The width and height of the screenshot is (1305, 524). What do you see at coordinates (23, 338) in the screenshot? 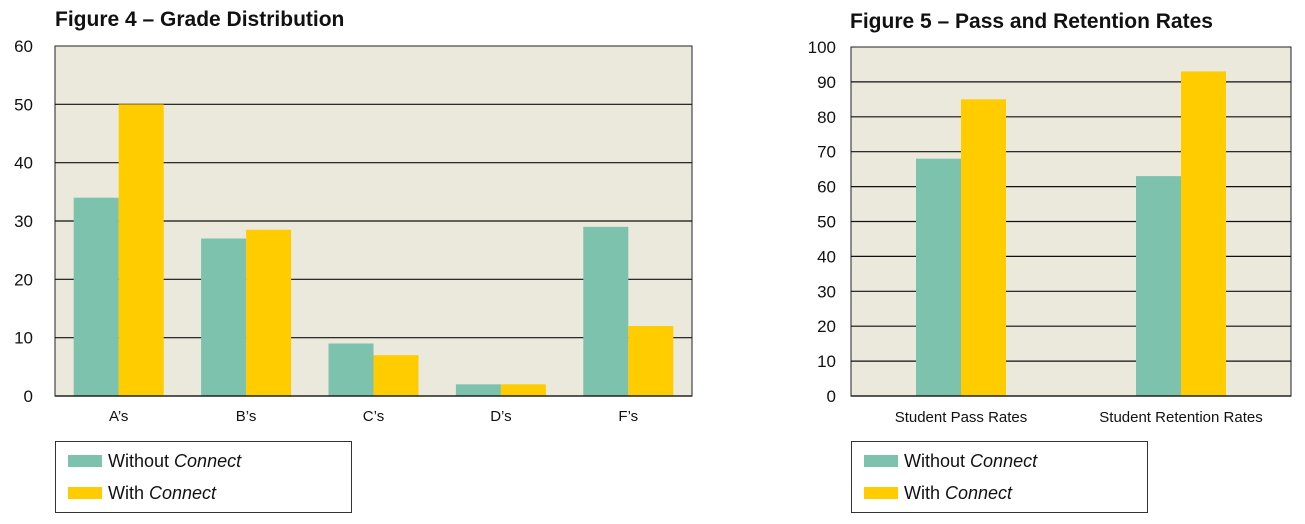
I see `y-tick-label: 10` at bounding box center [23, 338].